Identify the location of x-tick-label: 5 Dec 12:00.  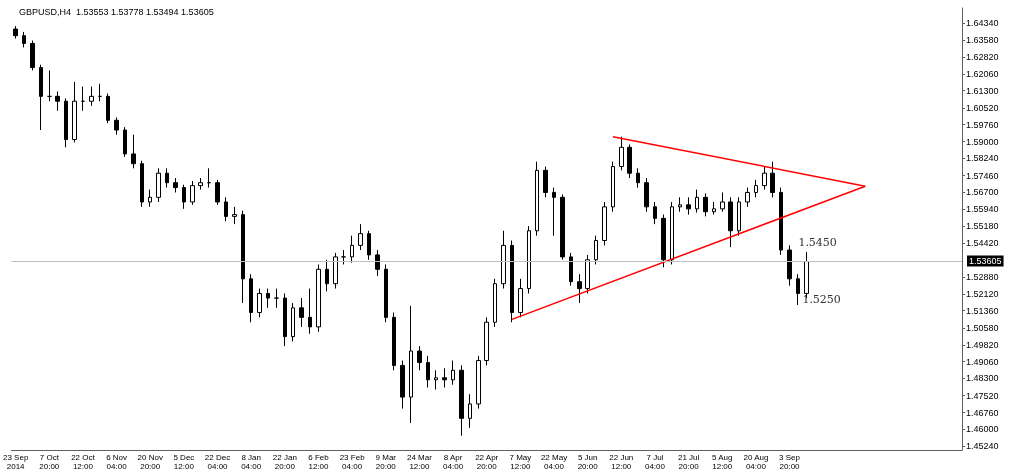
(184, 462).